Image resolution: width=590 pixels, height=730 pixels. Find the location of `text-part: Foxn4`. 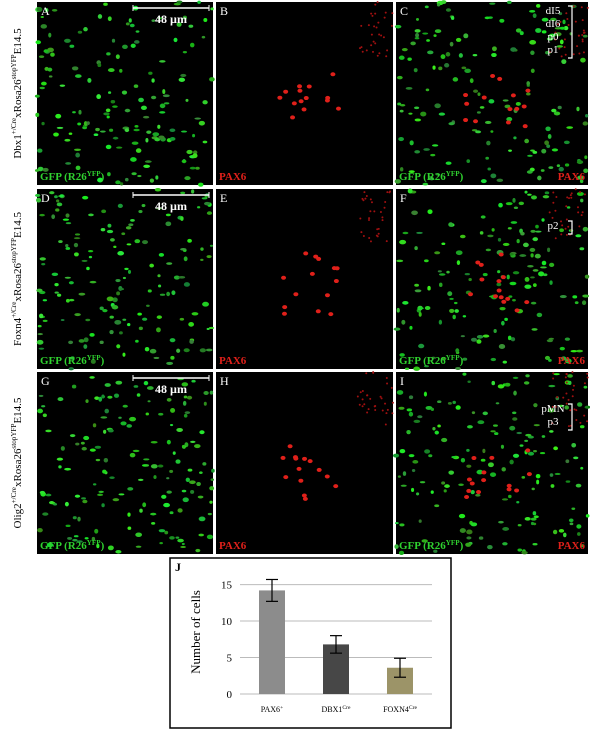

text-part: Foxn4 is located at coordinates (18, 331).